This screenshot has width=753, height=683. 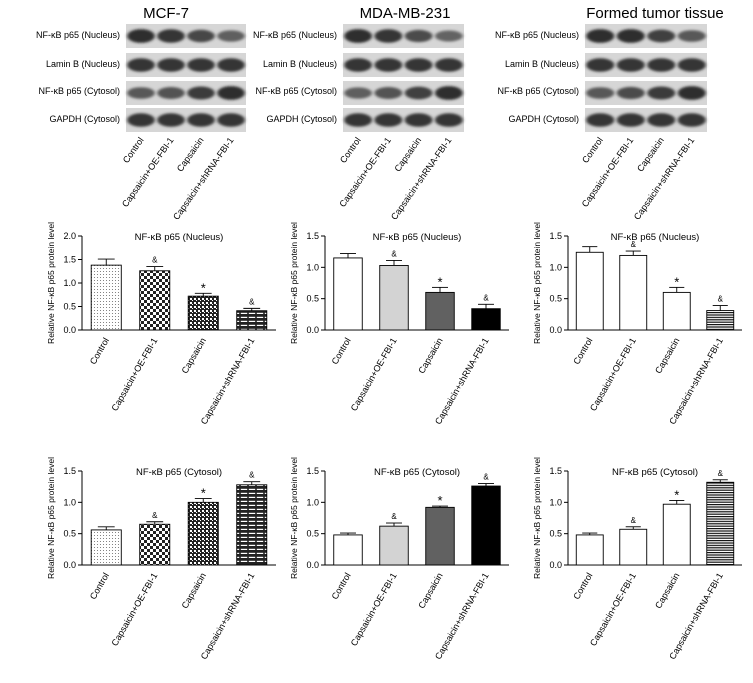 I want to click on y-tick-label: 2.0, so click(x=69, y=236).